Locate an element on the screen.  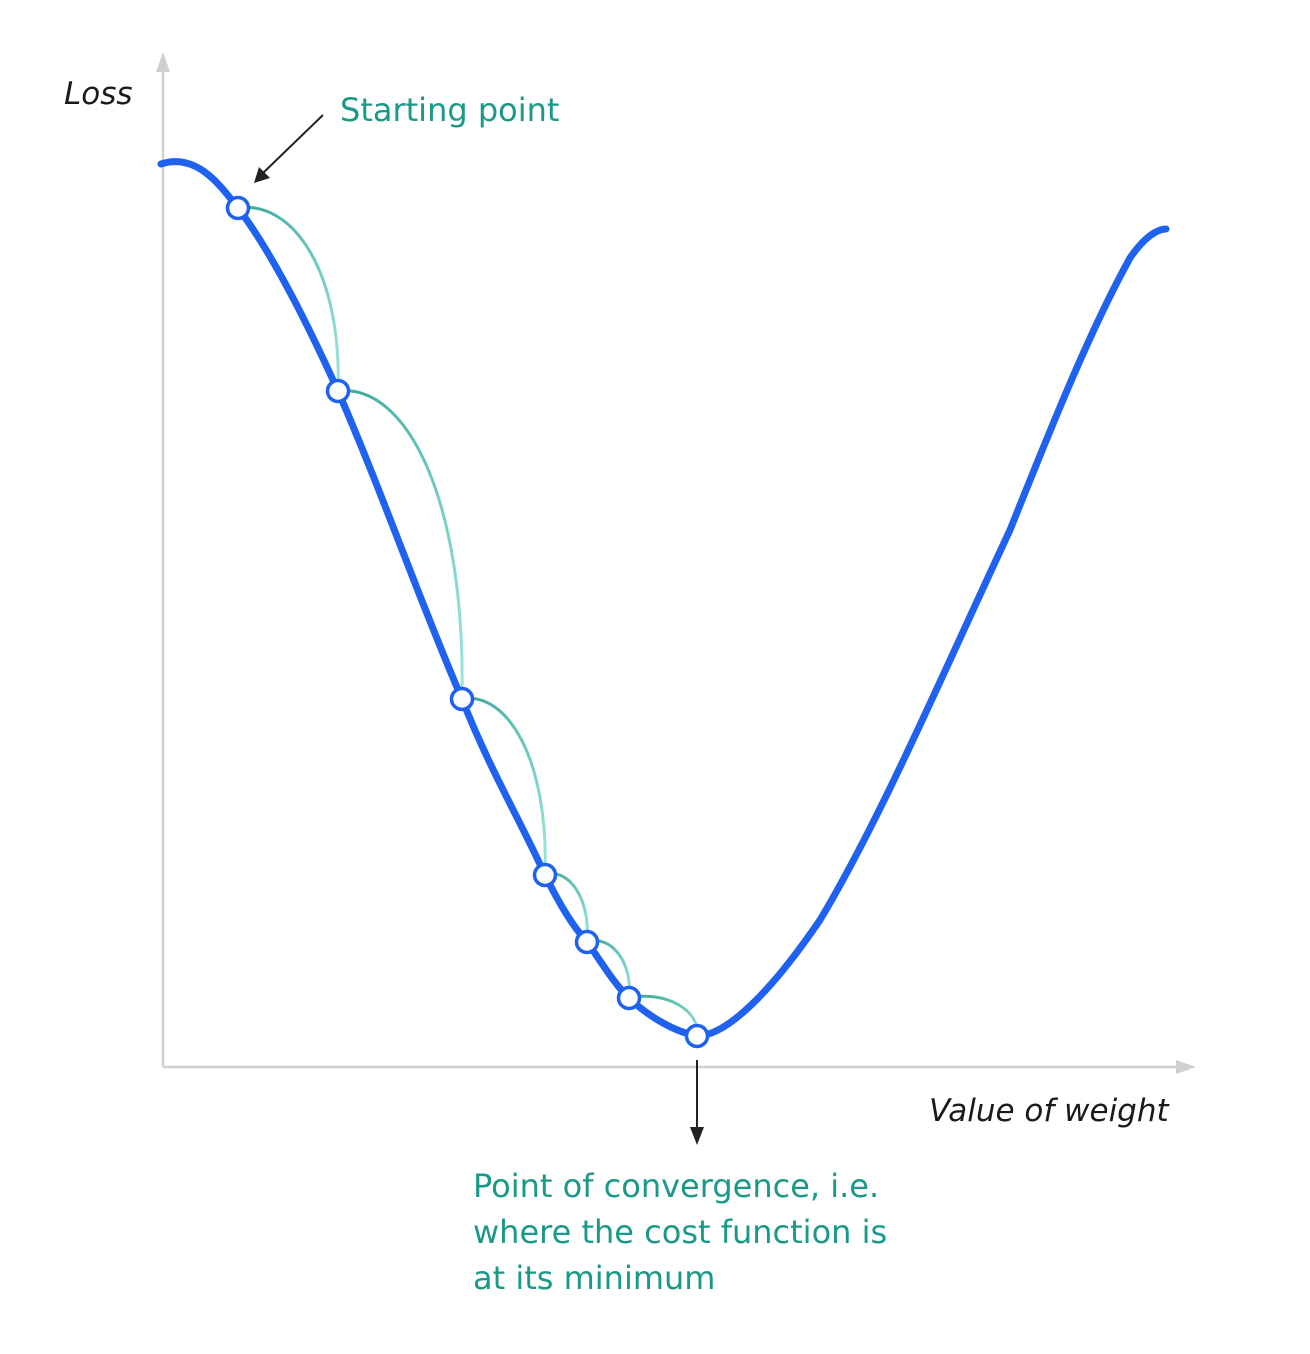
x-axis-title: Value of weight is located at coordinates (1049, 1111).